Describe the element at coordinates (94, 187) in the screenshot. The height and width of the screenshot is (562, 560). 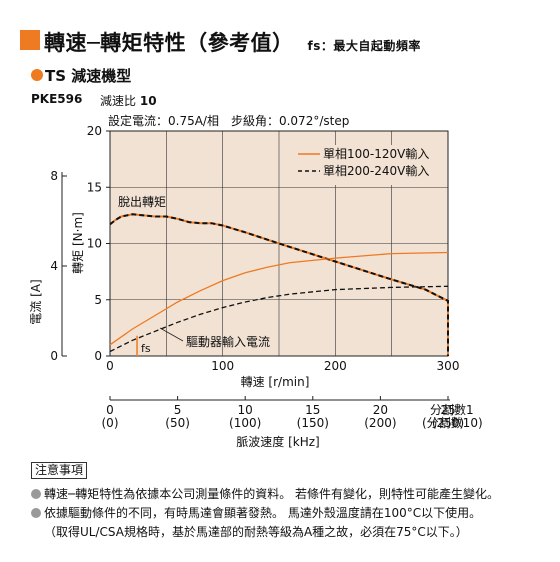
I see `y-tick-label: 15` at that location.